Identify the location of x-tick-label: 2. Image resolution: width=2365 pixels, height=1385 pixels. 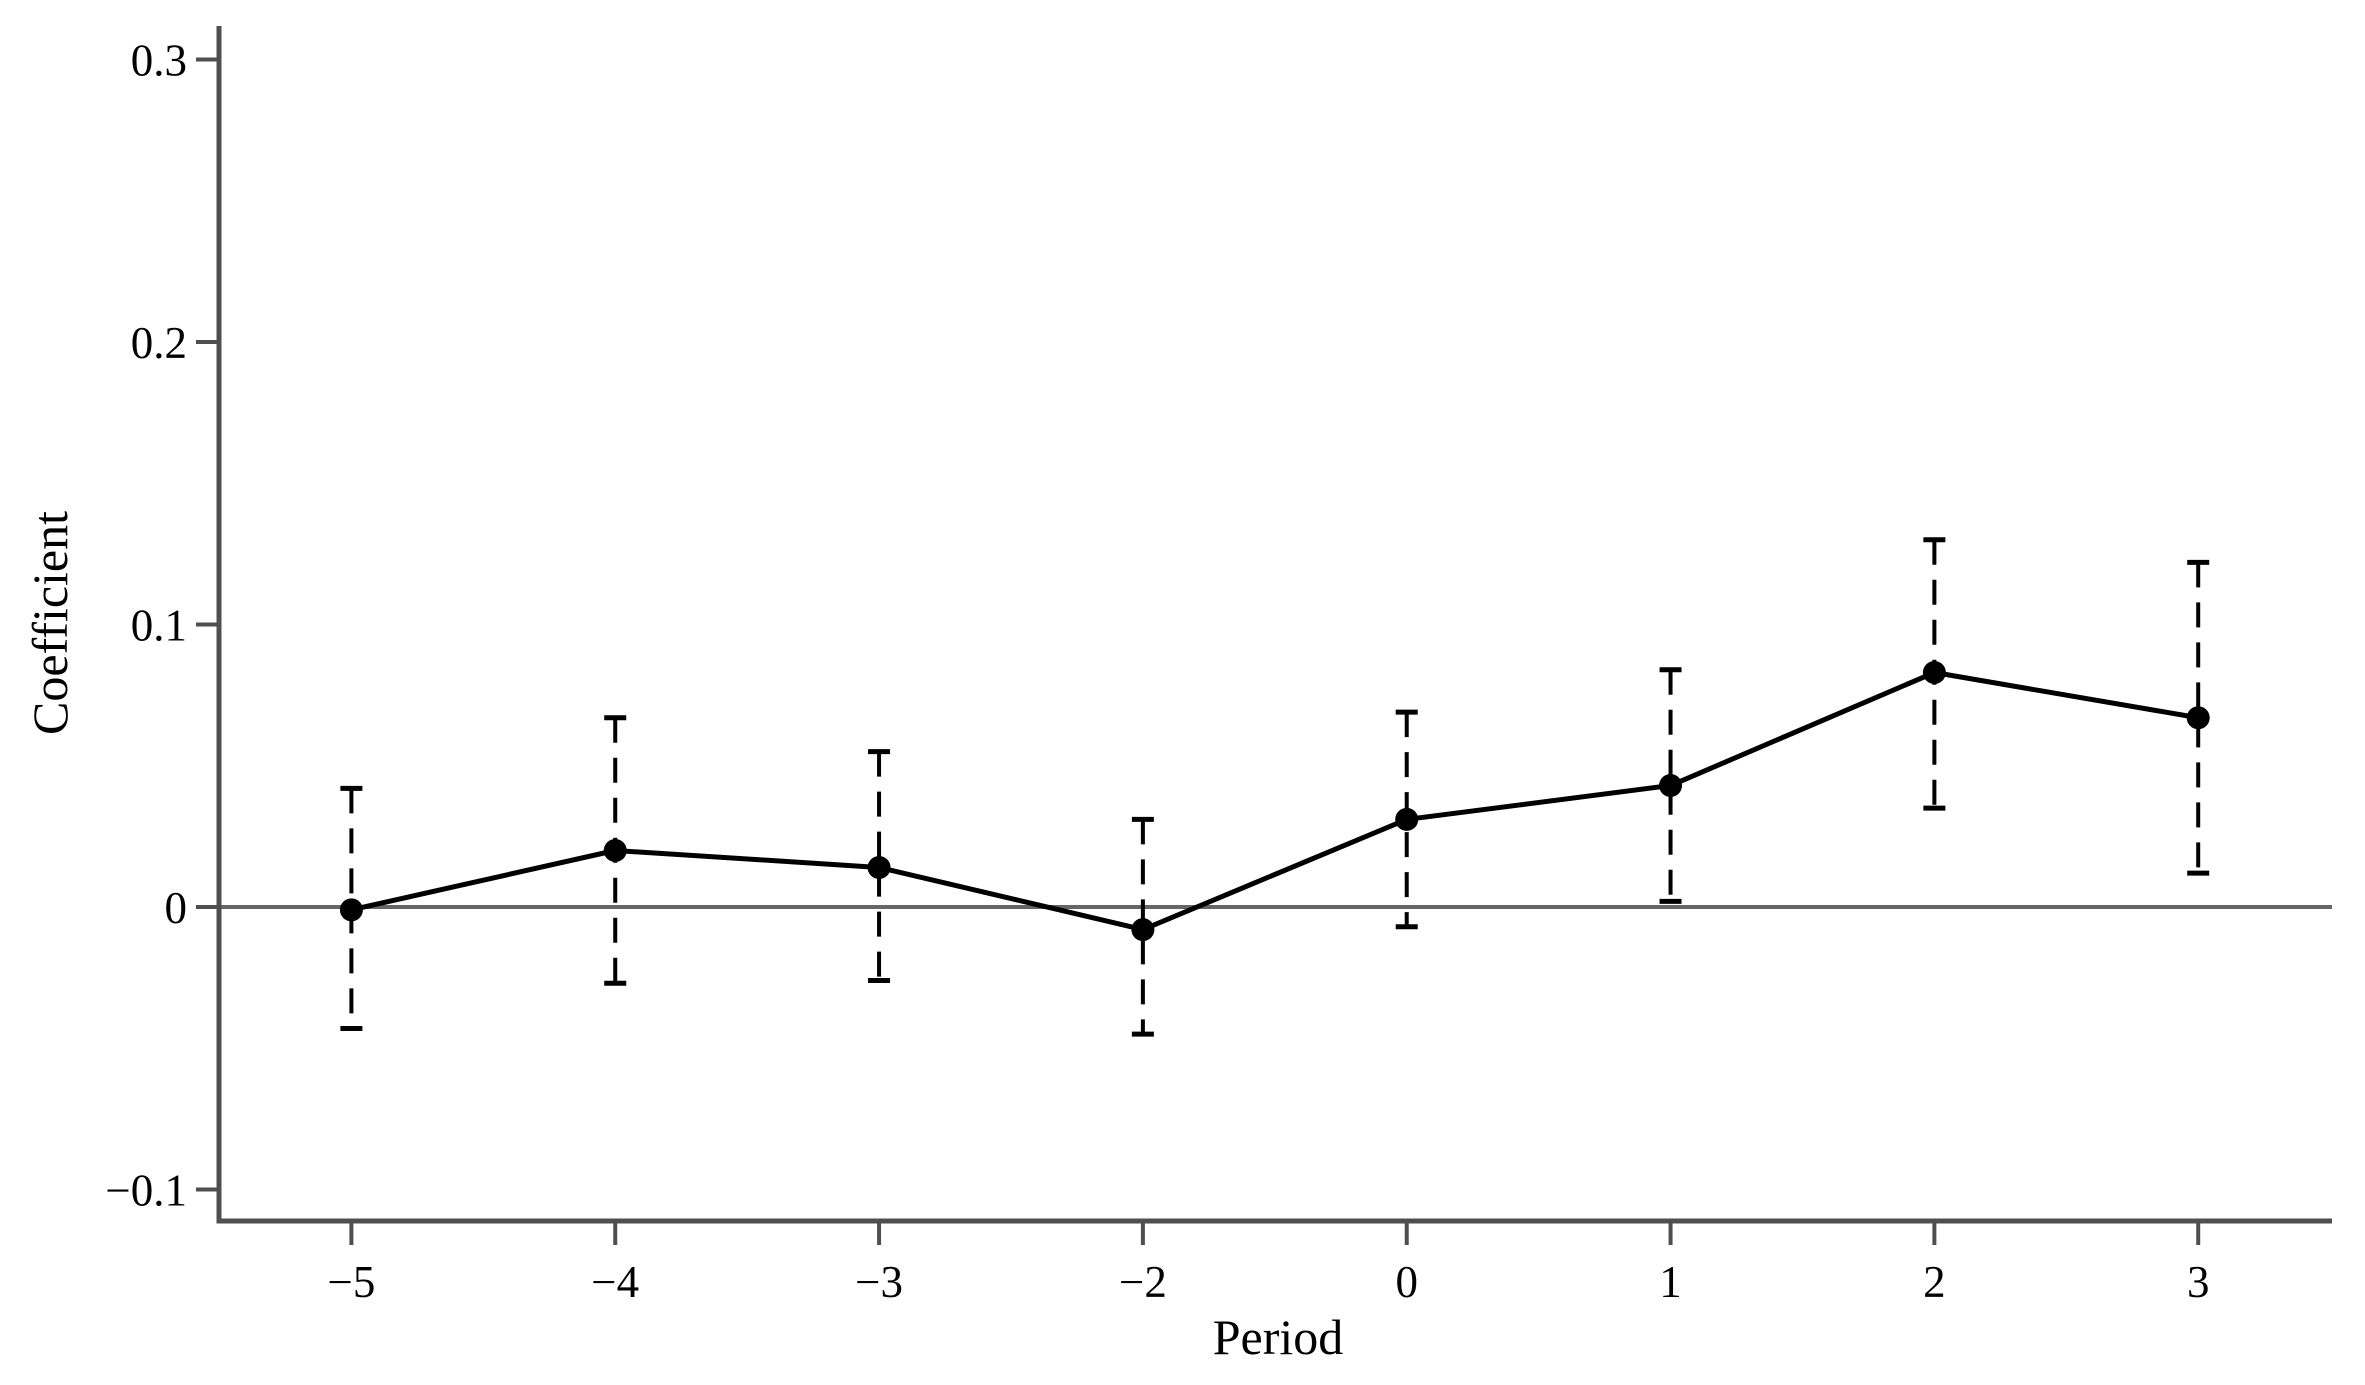
(1934, 1282).